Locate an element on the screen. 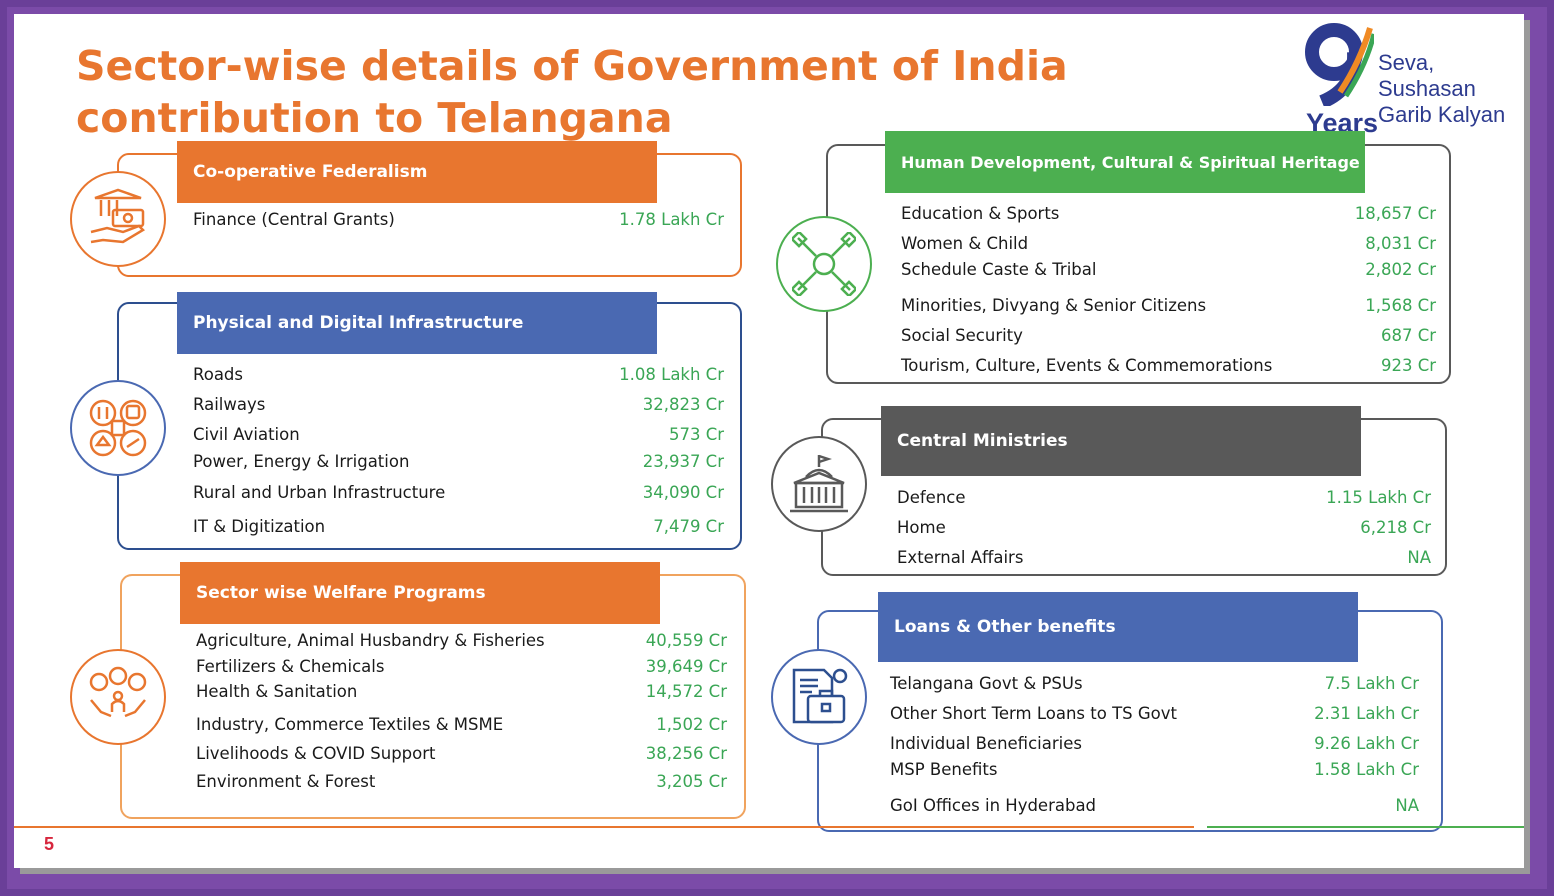 Image resolution: width=1554 pixels, height=896 pixels. human-label-4: Social Security is located at coordinates (962, 335).